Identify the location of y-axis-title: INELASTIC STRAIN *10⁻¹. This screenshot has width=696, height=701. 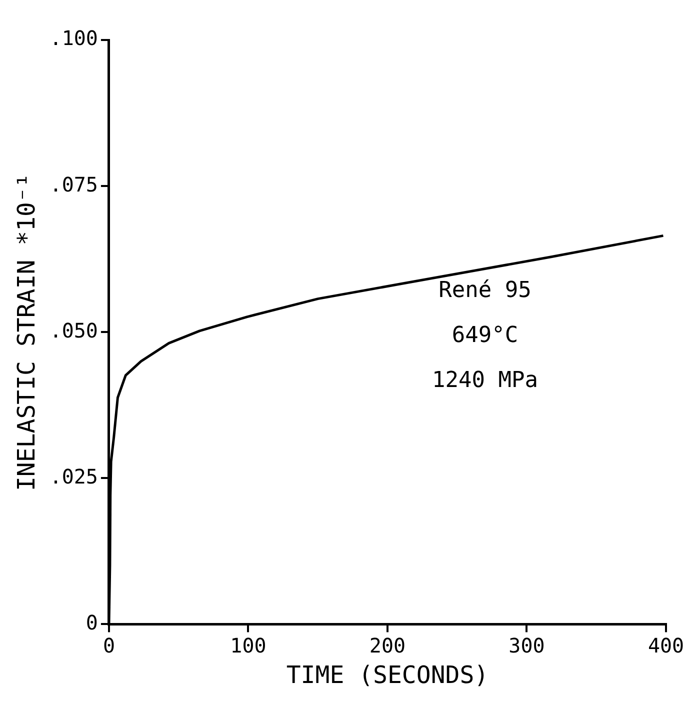
(26, 332).